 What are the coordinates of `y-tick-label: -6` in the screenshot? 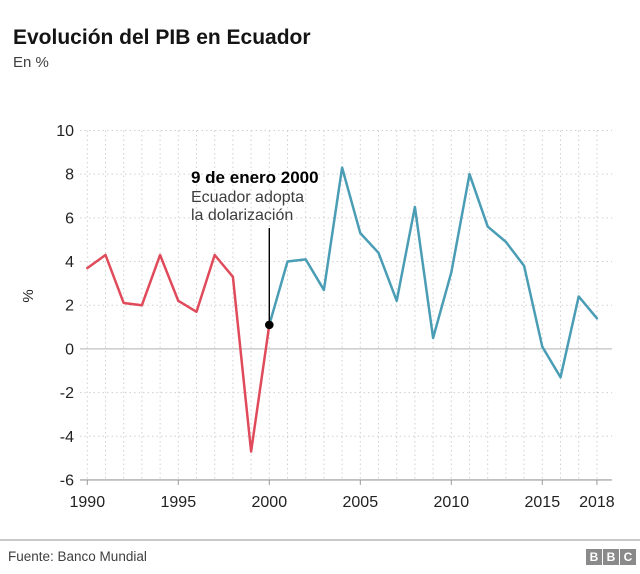 It's located at (67, 480).